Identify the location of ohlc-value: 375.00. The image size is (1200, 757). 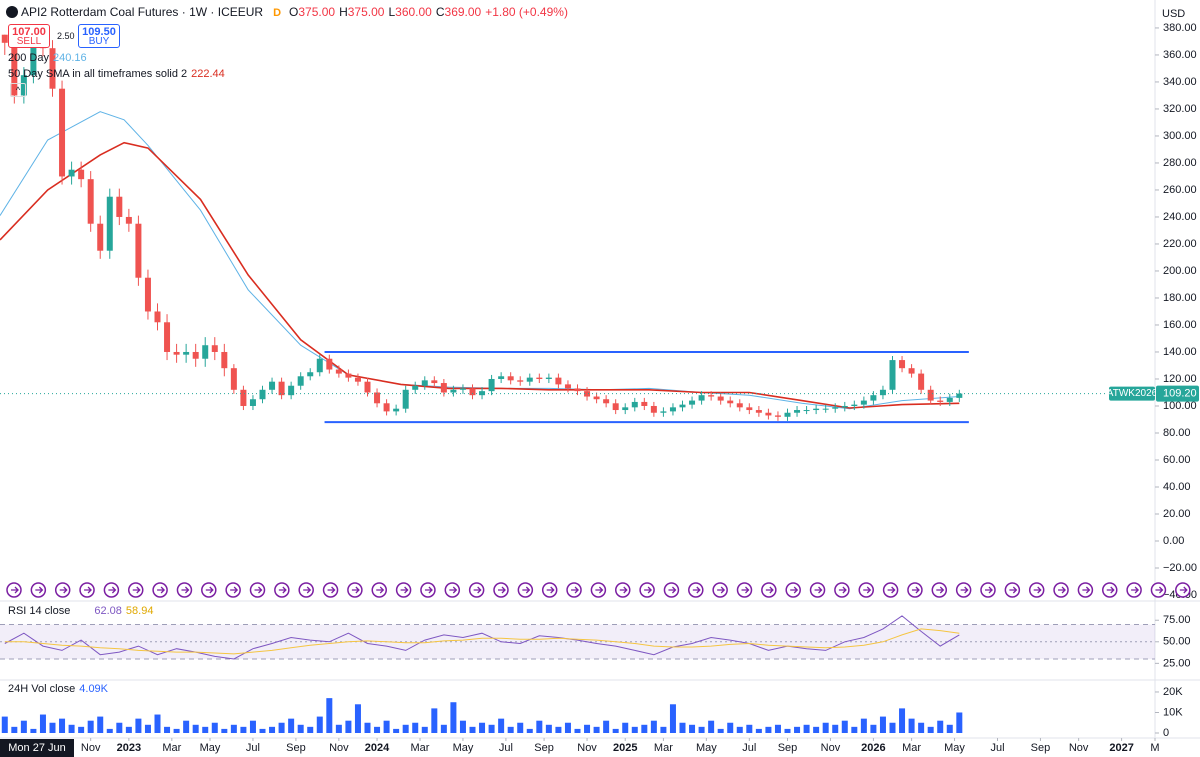
(366, 12).